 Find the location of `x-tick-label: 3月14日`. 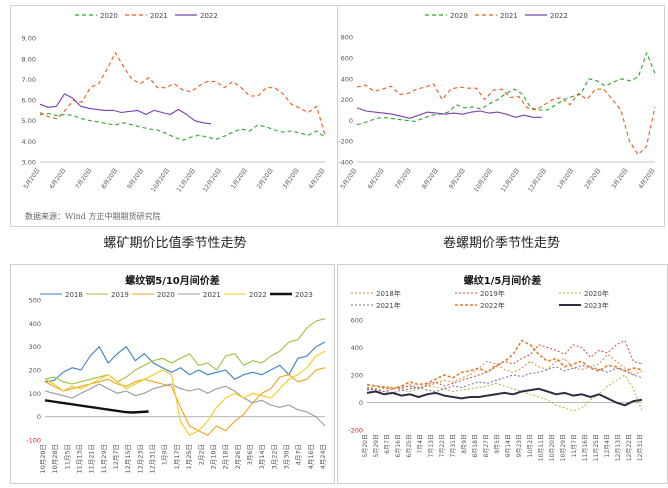

x-tick-label: 3月14日 is located at coordinates (262, 456).